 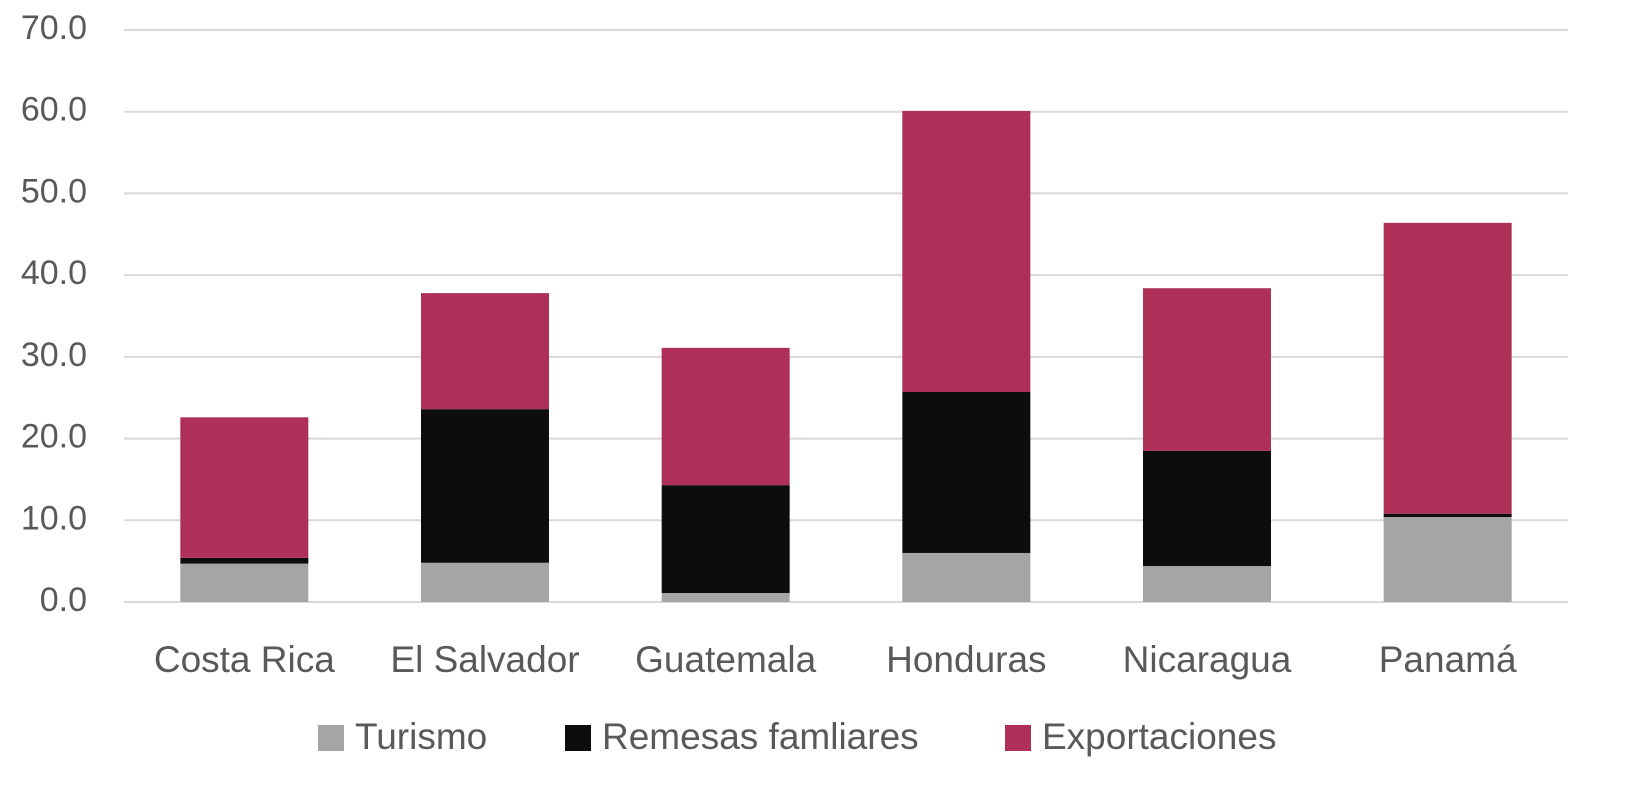 What do you see at coordinates (54, 518) in the screenshot?
I see `y-tick-label: 10.0` at bounding box center [54, 518].